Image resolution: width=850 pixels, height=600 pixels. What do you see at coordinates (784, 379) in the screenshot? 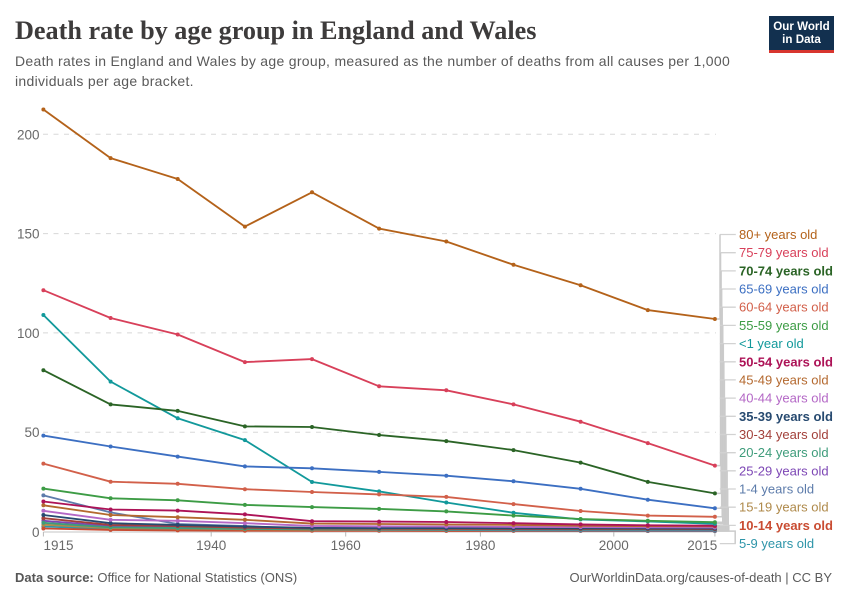
I see `svg-text: 45-49 years old` at bounding box center [784, 379].